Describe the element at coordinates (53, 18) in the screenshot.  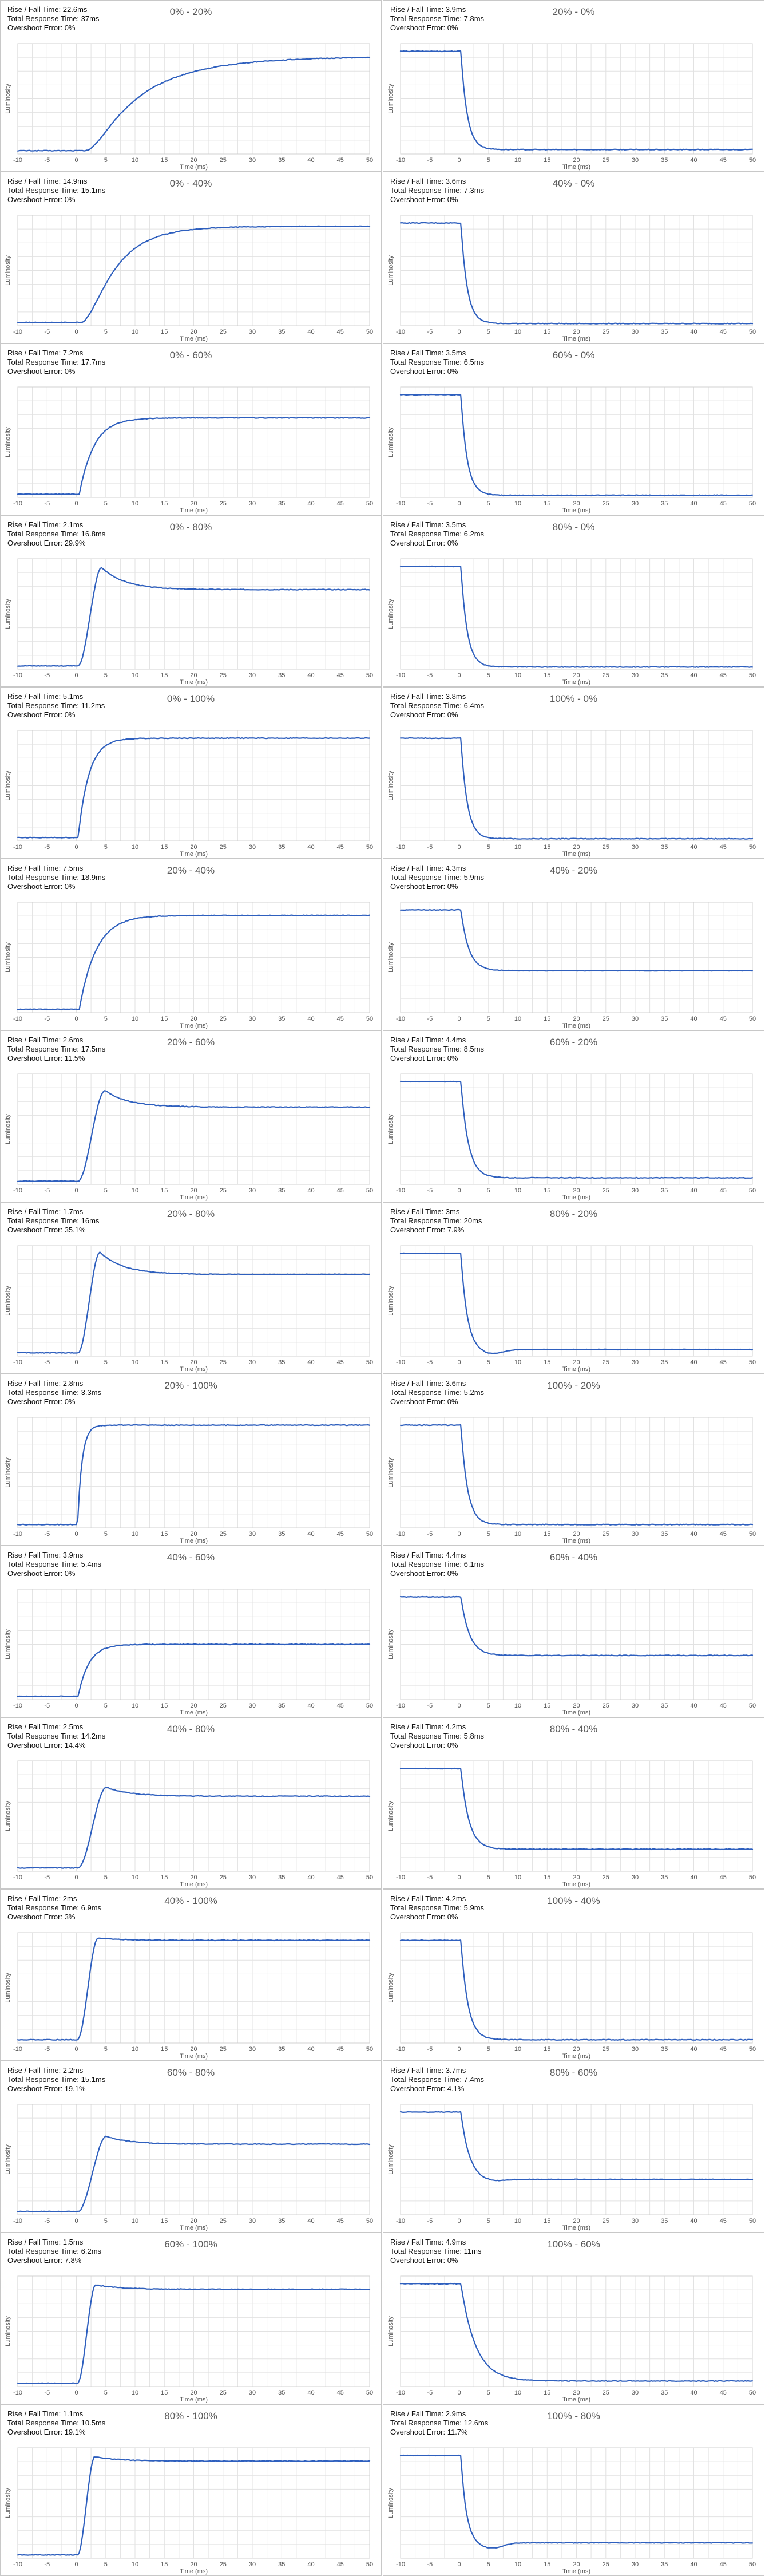
I see `total-response-time: Total Response Time: 37ms` at that location.